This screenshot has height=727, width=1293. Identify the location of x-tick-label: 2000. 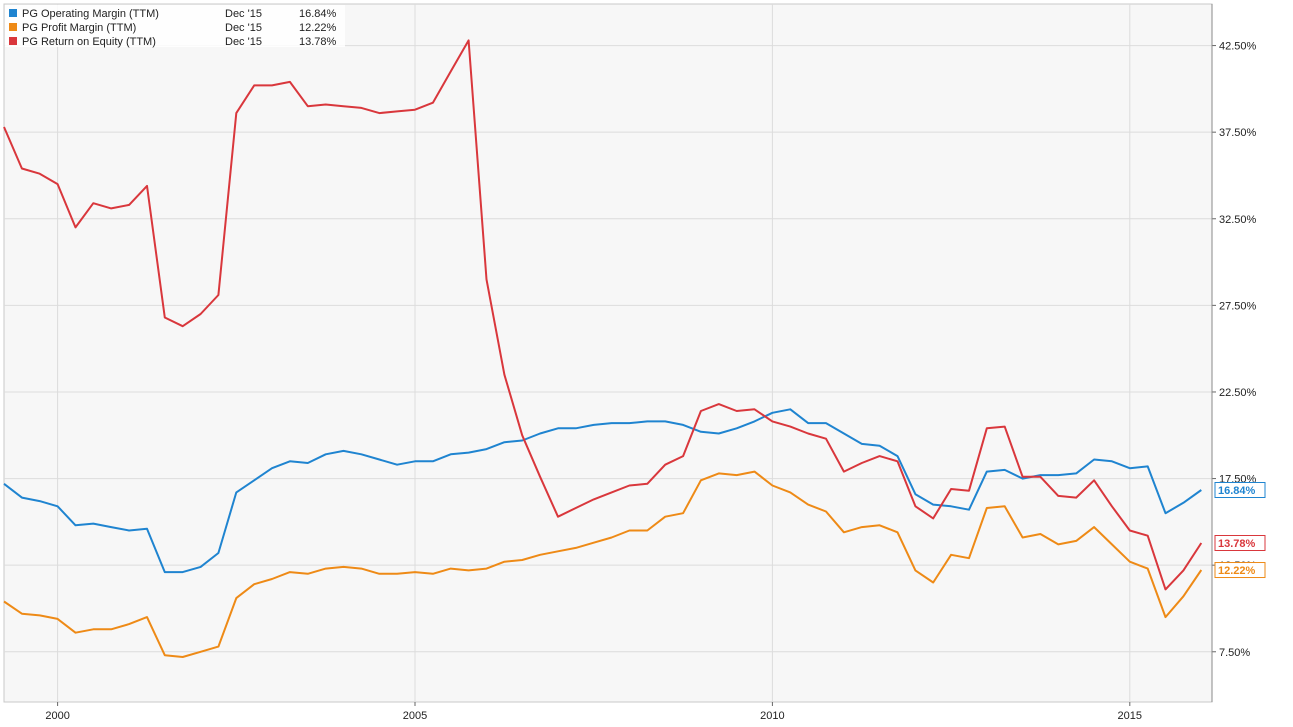
(57, 716).